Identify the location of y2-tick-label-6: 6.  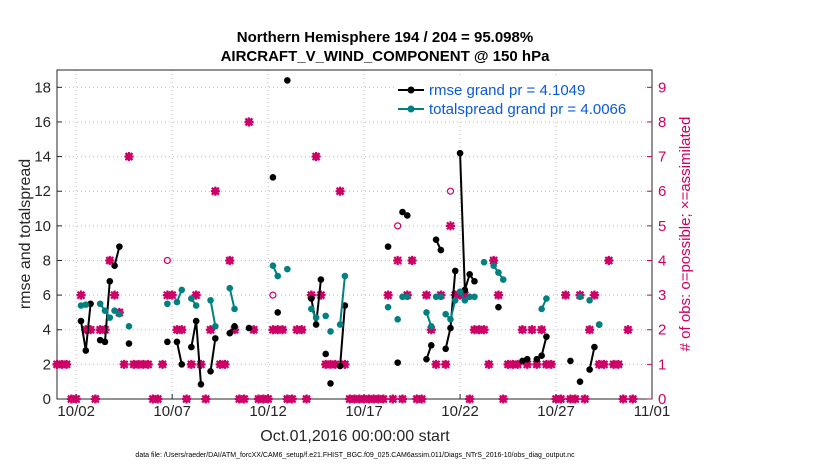
(662, 191).